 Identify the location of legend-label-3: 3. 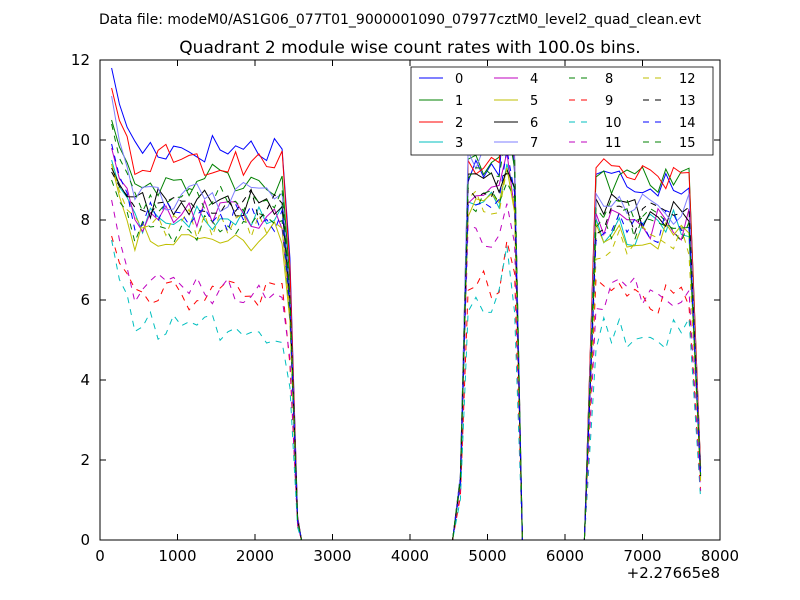
(459, 143).